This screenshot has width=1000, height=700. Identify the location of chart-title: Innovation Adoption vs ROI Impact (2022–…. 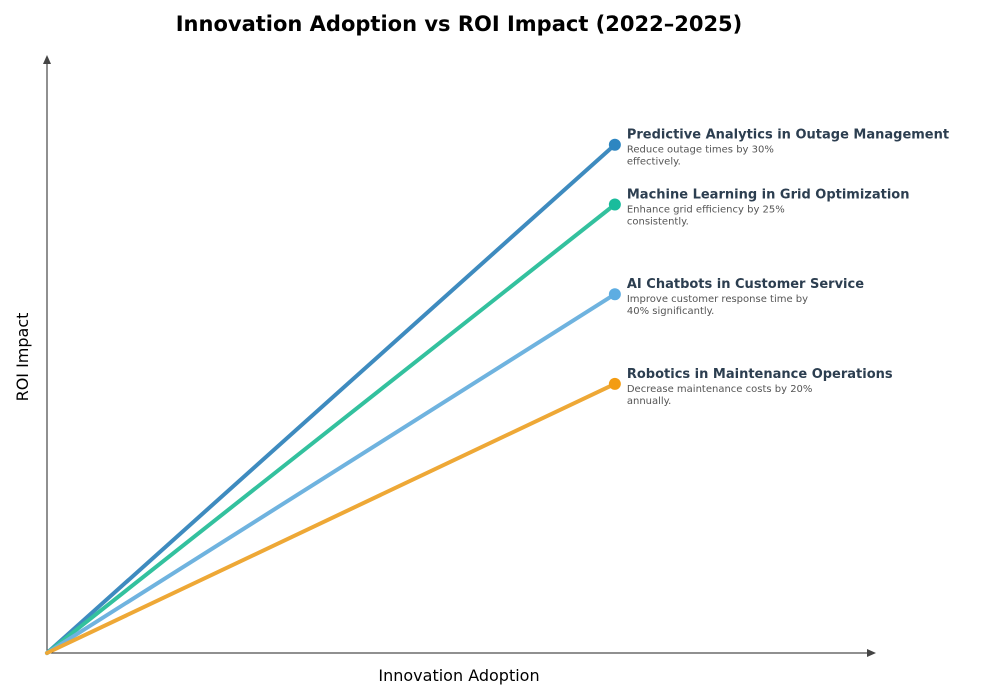
(459, 24).